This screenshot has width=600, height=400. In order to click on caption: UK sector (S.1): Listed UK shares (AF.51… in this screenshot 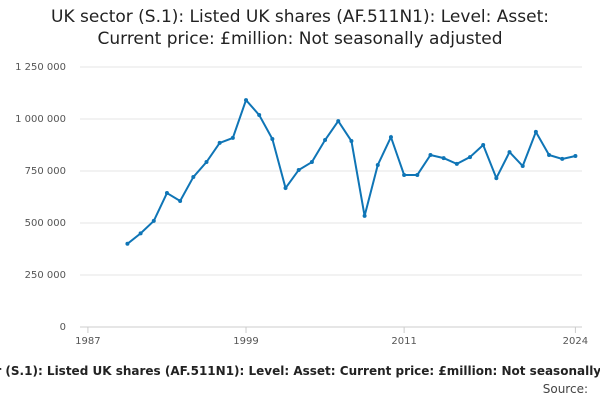, I will do `click(300, 371)`.